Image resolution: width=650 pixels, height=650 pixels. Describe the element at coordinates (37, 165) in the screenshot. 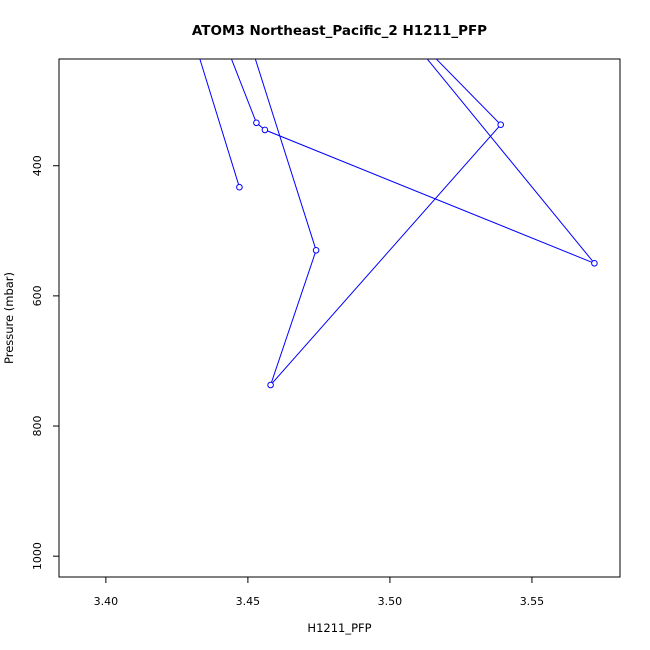

I see `y-tick-label: 400` at that location.